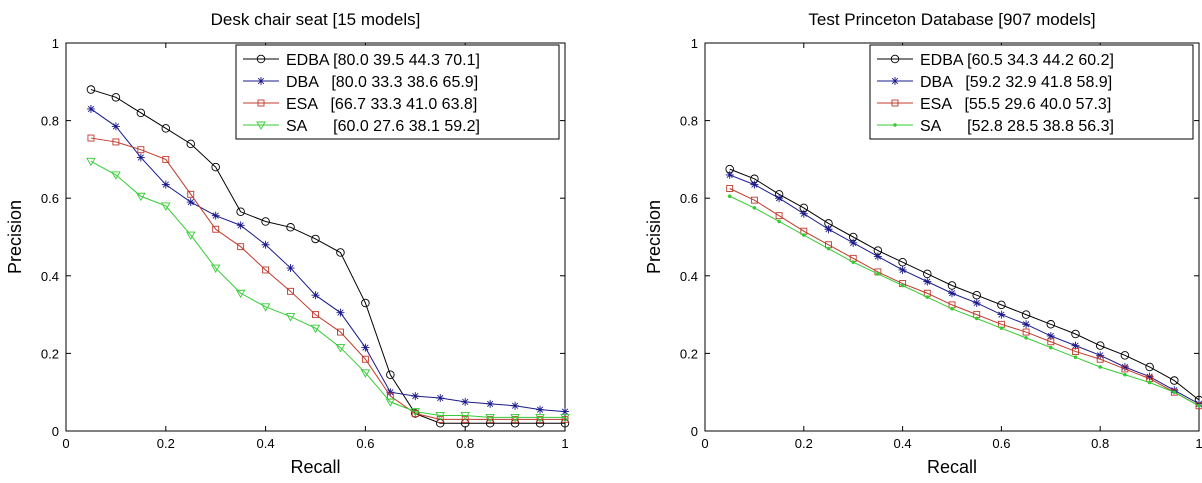  Describe the element at coordinates (689, 198) in the screenshot. I see `y-tick-label: 0.6` at that location.